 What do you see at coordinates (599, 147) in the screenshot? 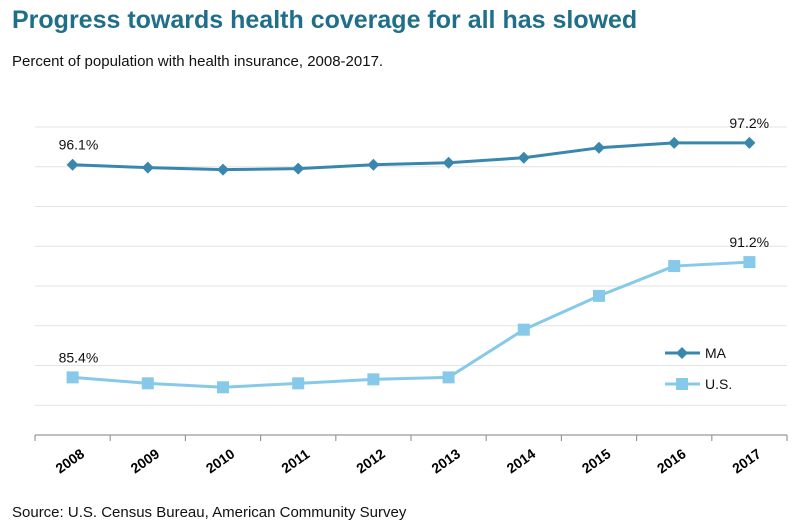
I see `point-MA-2015` at bounding box center [599, 147].